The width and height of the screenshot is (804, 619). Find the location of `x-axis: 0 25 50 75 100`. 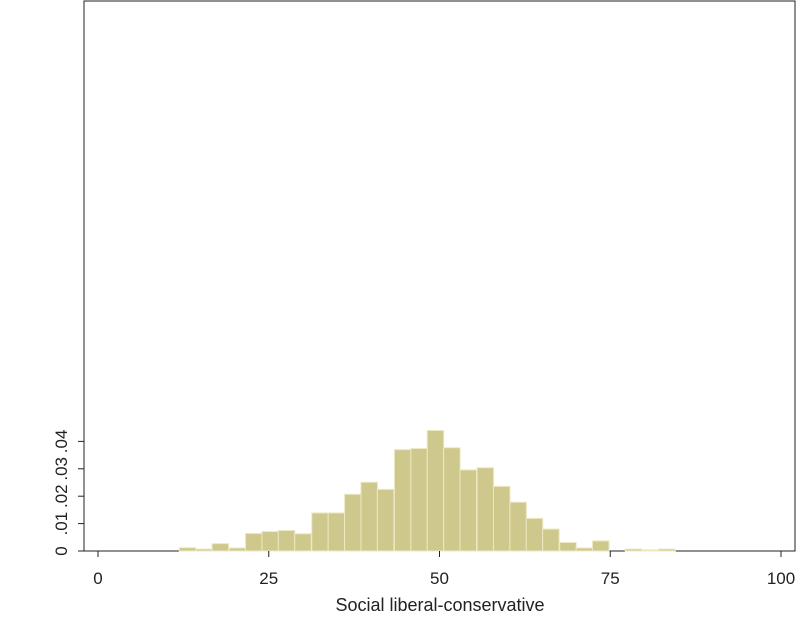

x-axis: 0 25 50 75 100 is located at coordinates (444, 569).